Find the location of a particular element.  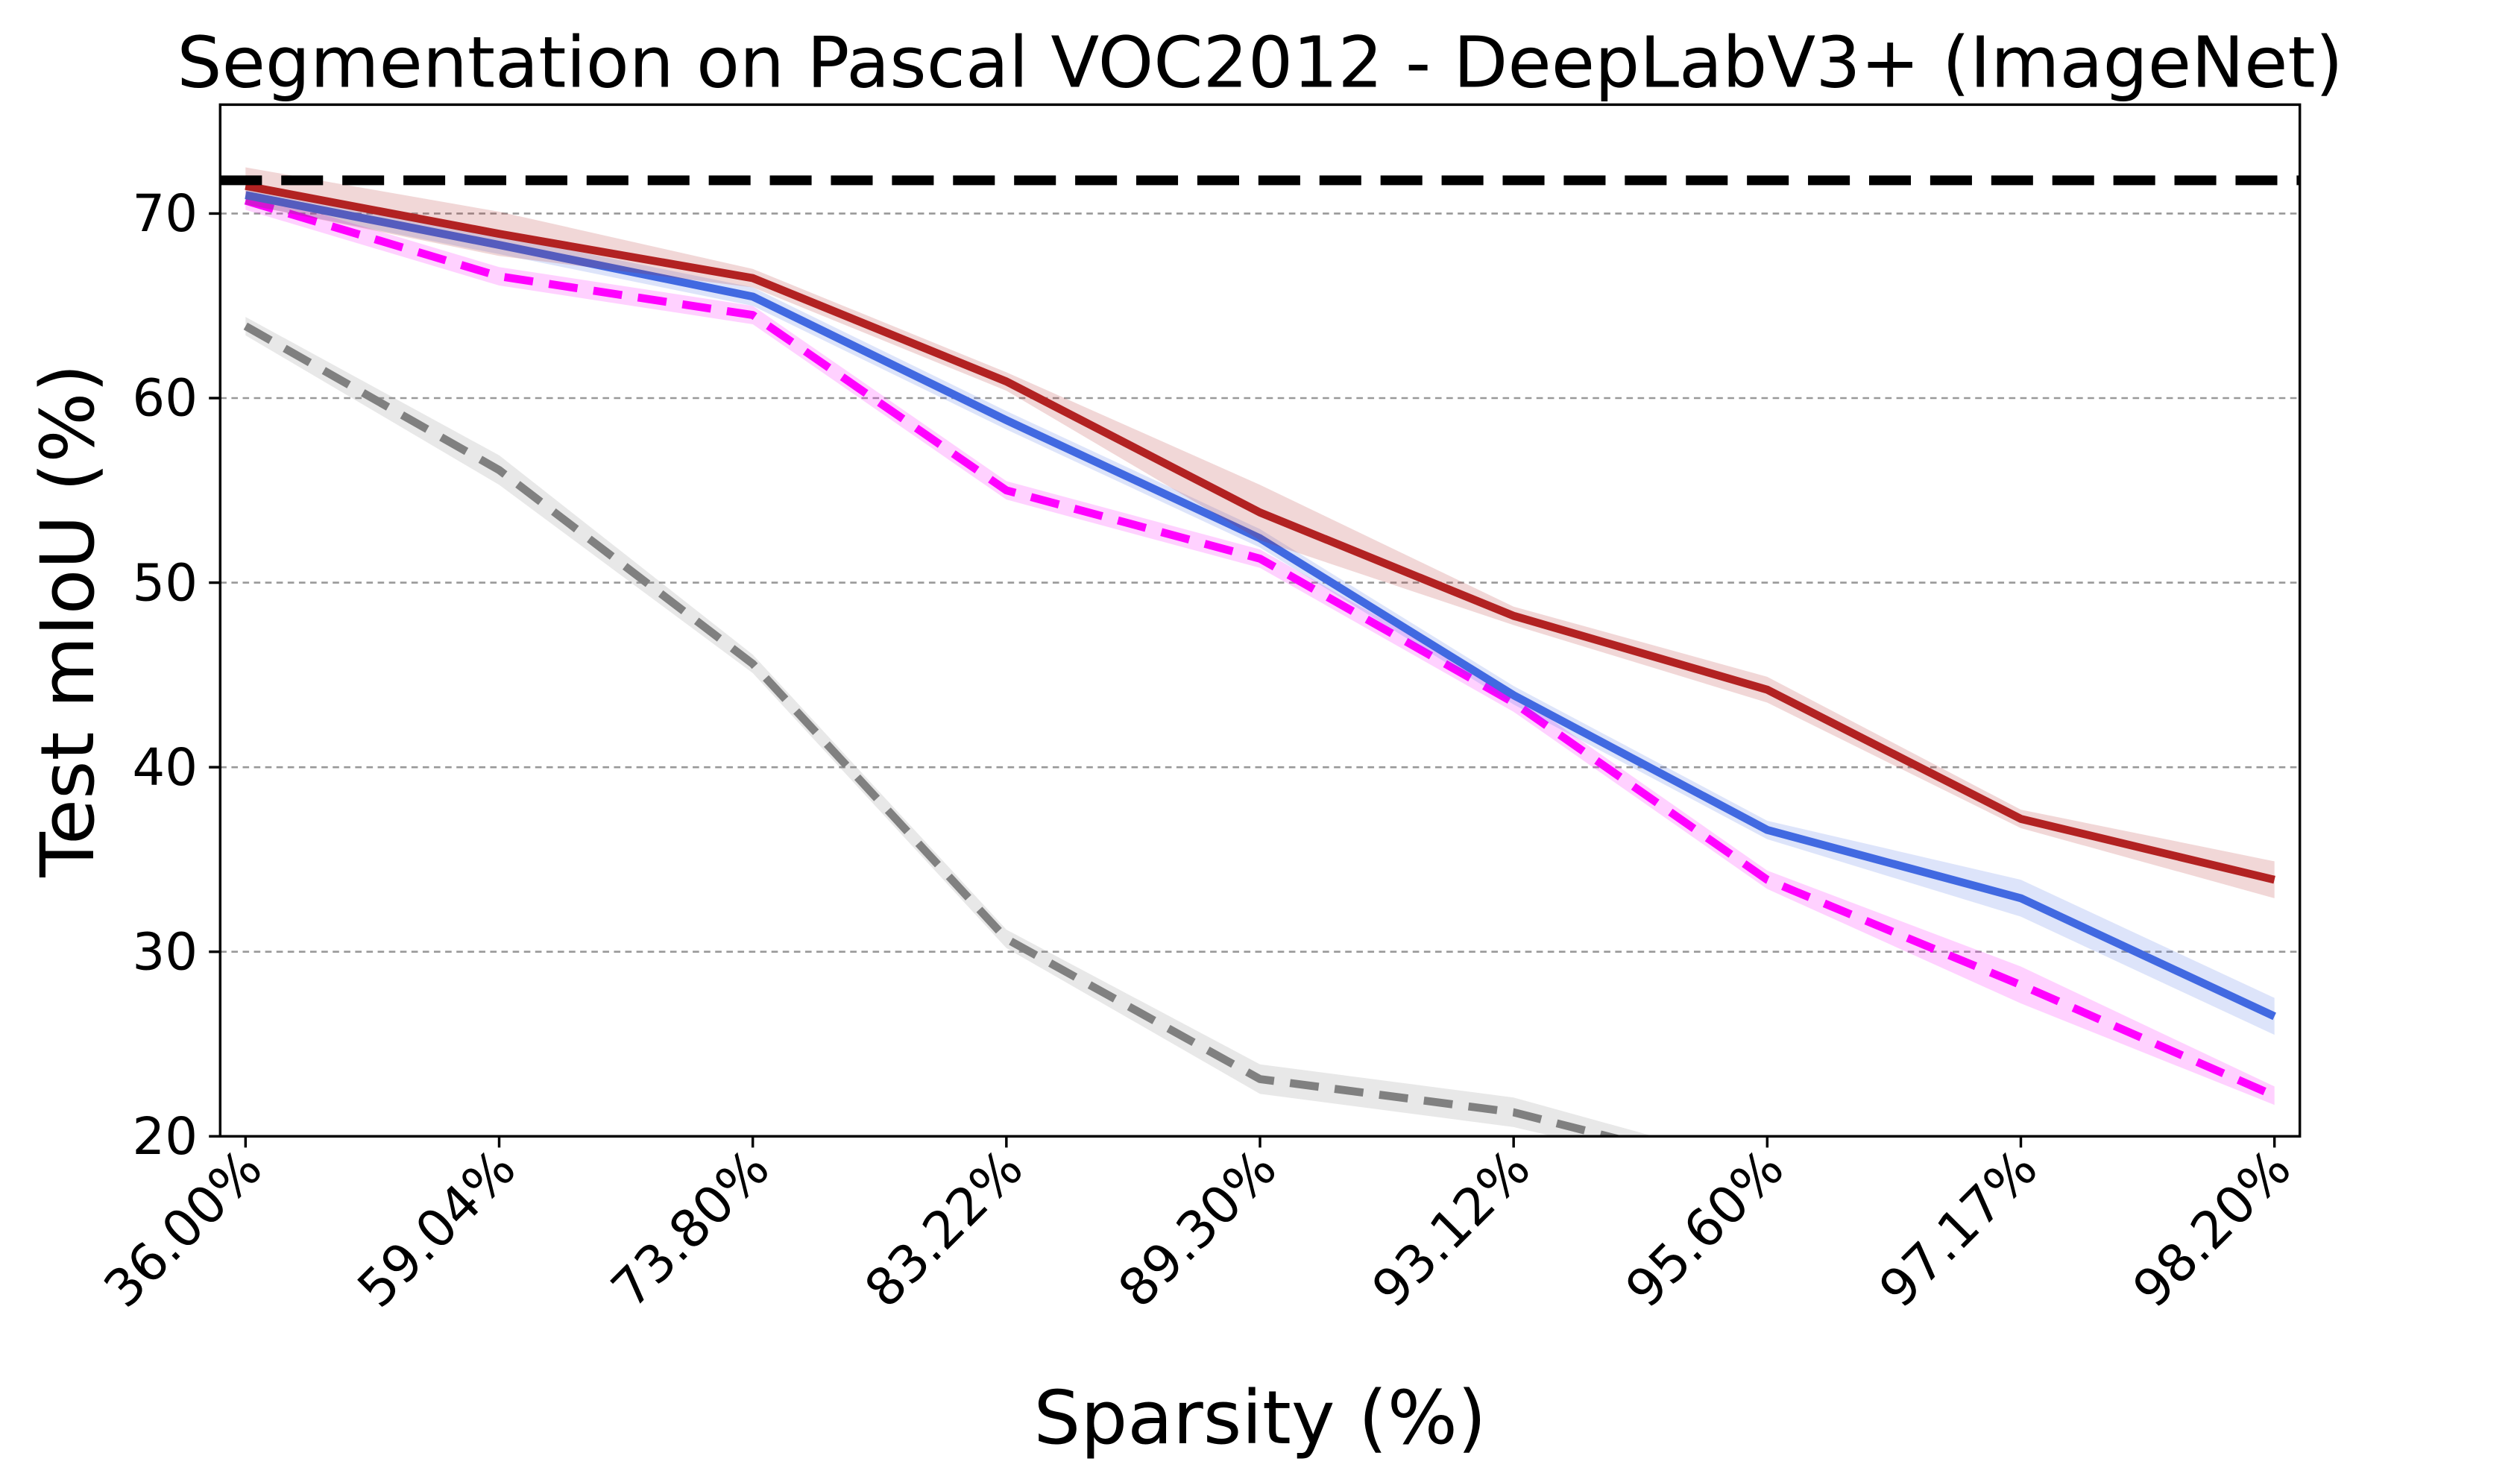

y-tick-label: 60 is located at coordinates (165, 399).